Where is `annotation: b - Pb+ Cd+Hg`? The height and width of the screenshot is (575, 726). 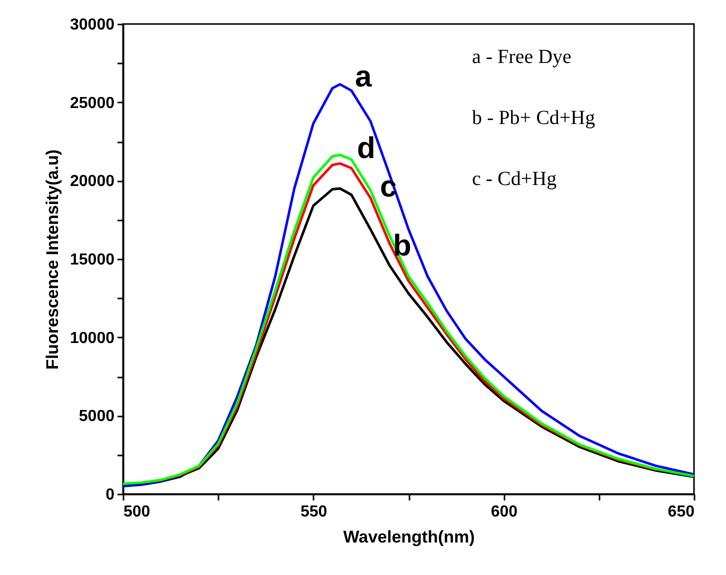
annotation: b - Pb+ Cd+Hg is located at coordinates (534, 118).